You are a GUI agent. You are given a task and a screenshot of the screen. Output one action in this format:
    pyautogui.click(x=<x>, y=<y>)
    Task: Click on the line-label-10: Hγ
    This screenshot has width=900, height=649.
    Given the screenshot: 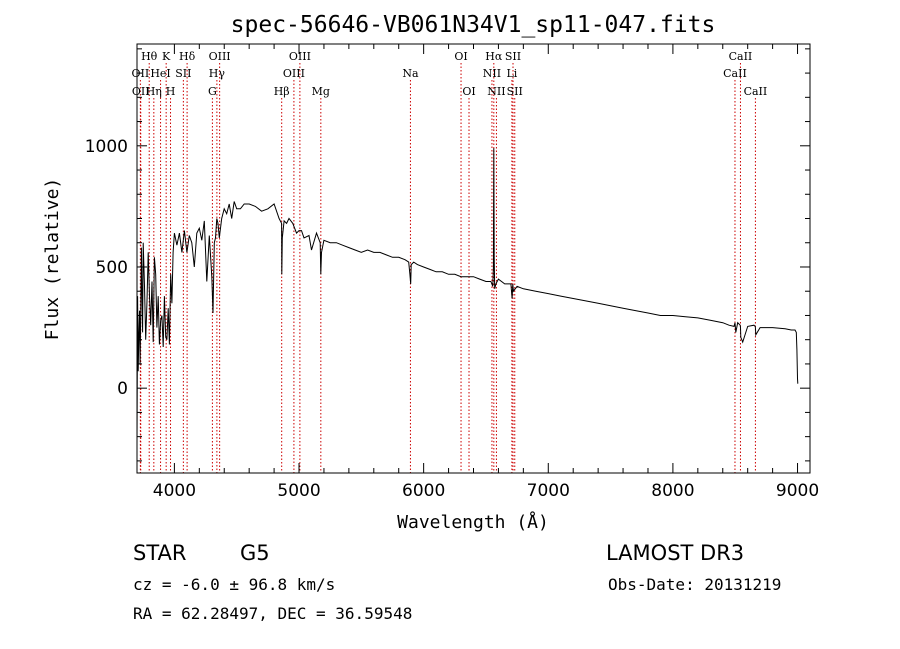 What is the action you would take?
    pyautogui.click(x=217, y=73)
    